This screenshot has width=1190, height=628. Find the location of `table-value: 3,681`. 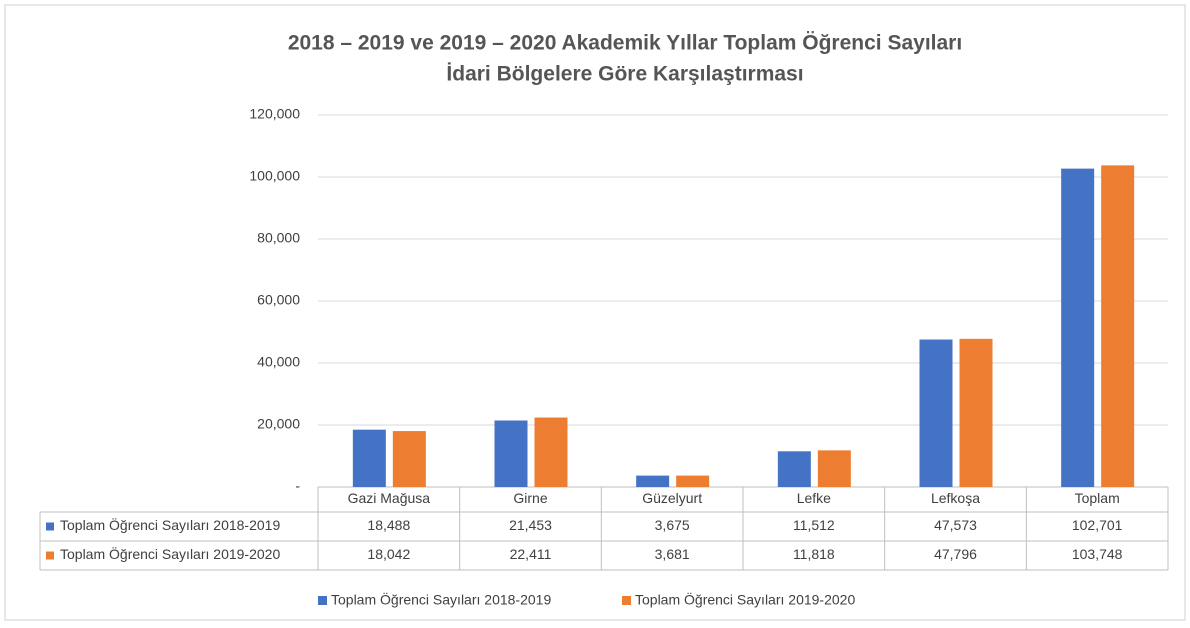

table-value: 3,681 is located at coordinates (672, 554).